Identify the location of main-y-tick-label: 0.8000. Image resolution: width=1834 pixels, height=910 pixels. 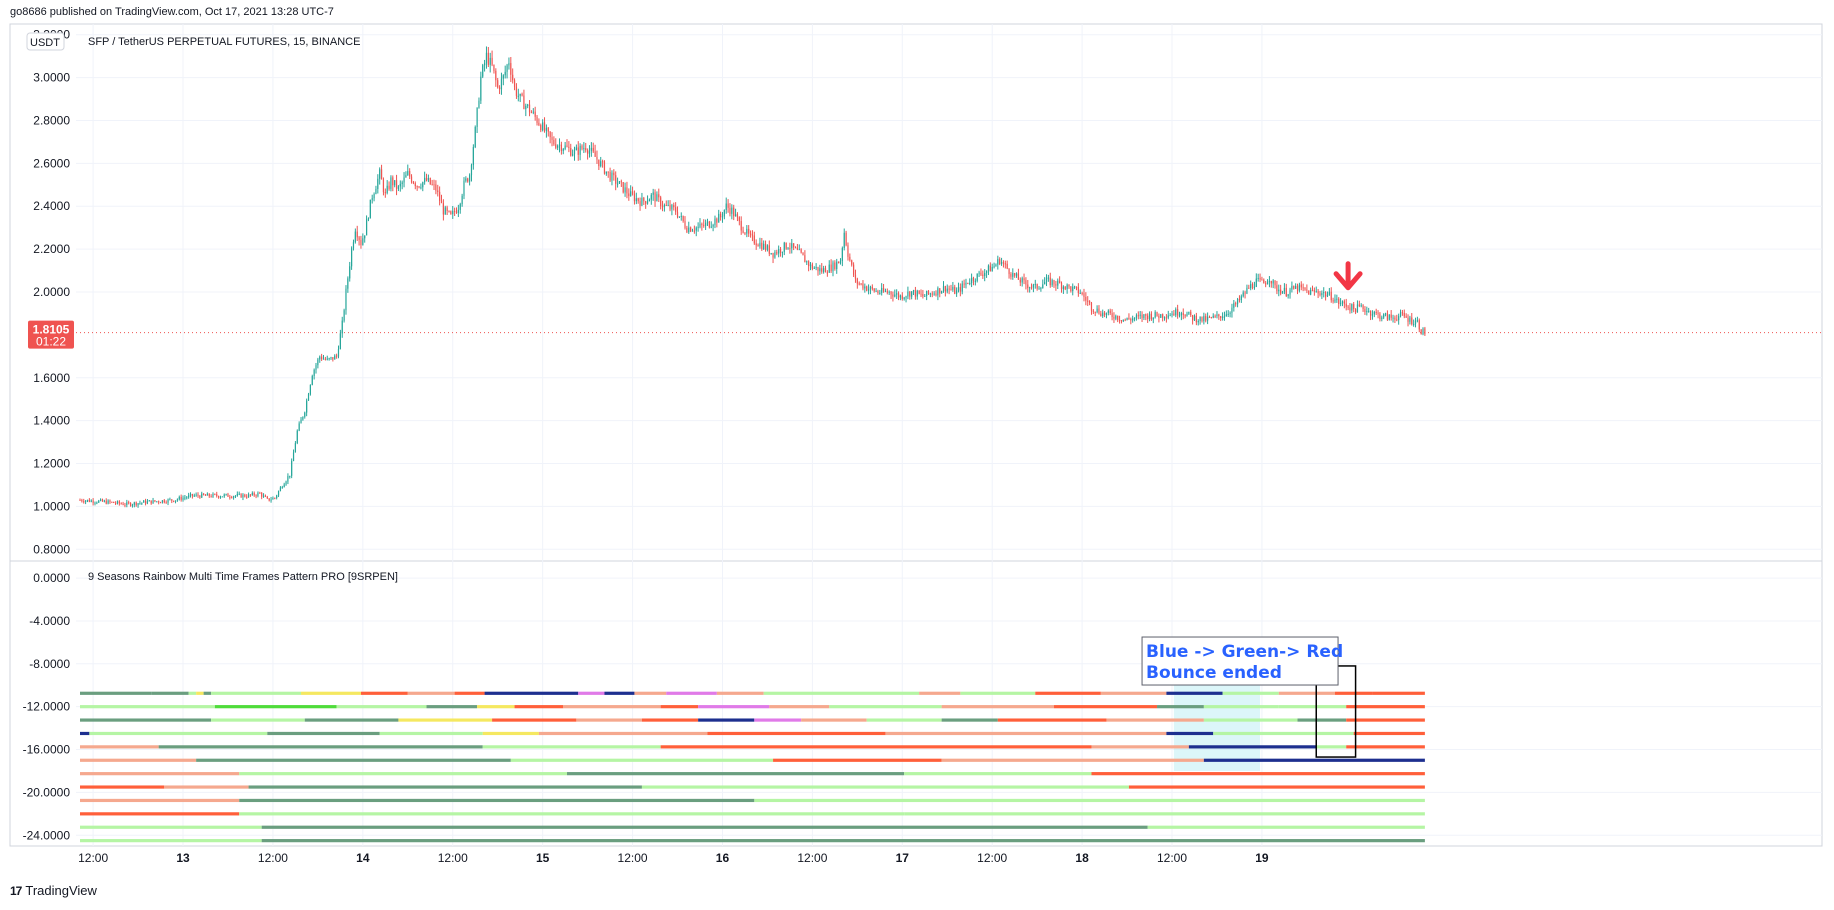
(51, 549).